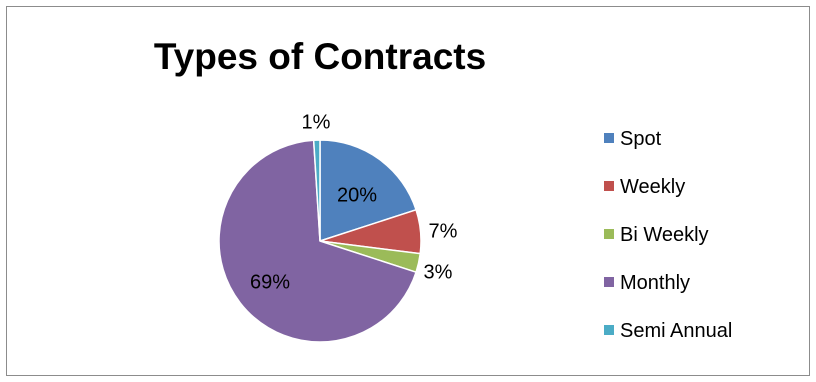 Image resolution: width=816 pixels, height=382 pixels. I want to click on legend-item-weekly: Weekly, so click(644, 187).